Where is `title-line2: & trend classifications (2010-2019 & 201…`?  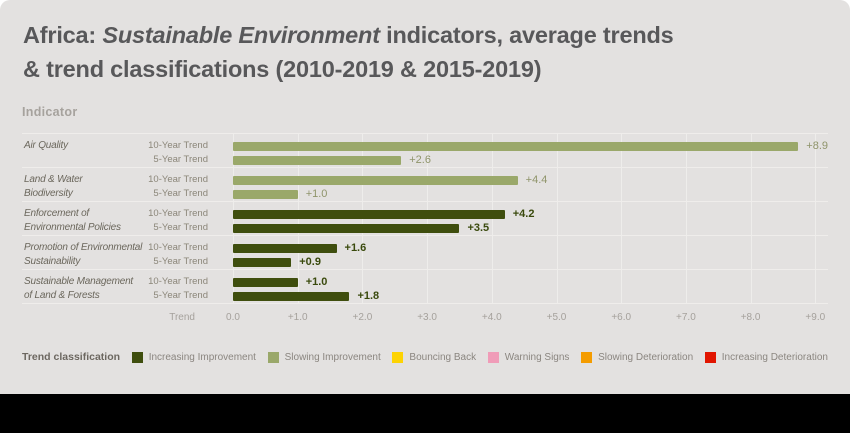 title-line2: & trend classifications (2010-2019 & 201… is located at coordinates (282, 69).